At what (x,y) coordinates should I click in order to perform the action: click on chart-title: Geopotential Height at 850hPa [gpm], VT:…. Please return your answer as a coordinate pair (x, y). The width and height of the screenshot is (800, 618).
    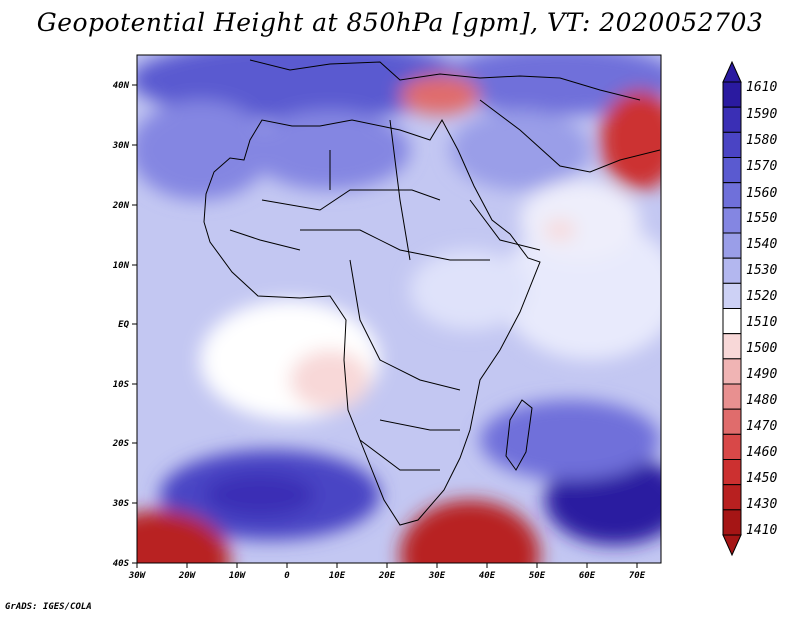
    Looking at the image, I should click on (400, 22).